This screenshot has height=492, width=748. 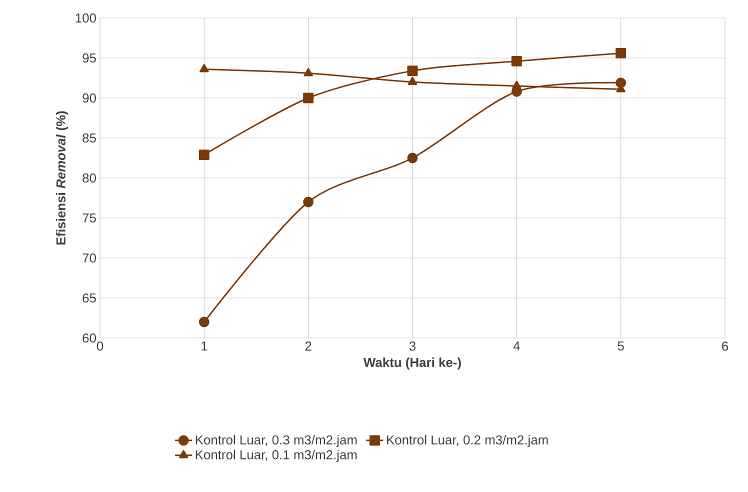 I want to click on x-tick-label: 3, so click(x=412, y=346).